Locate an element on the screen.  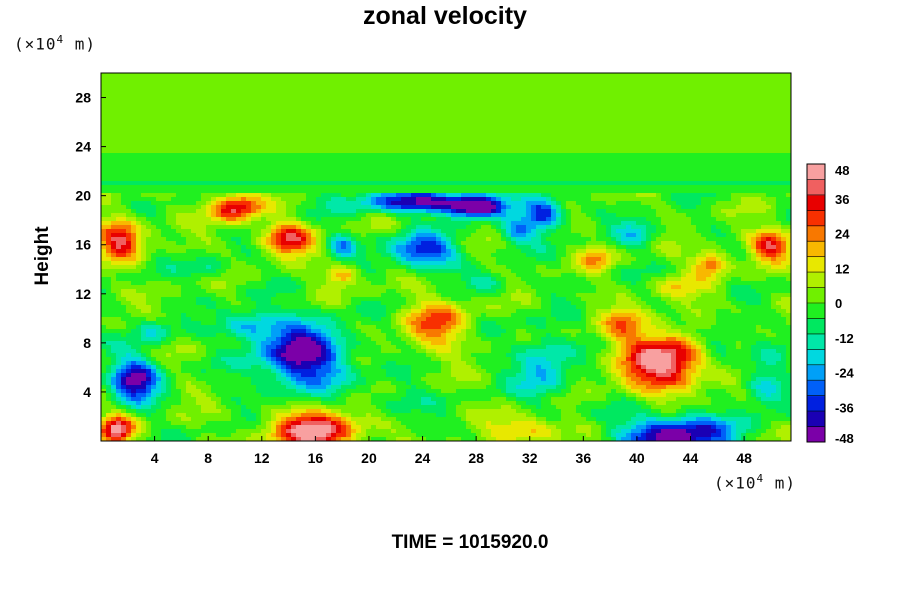
y-axis-ticks: 4 8 12 16 20 24 28 is located at coordinates (90, 245).